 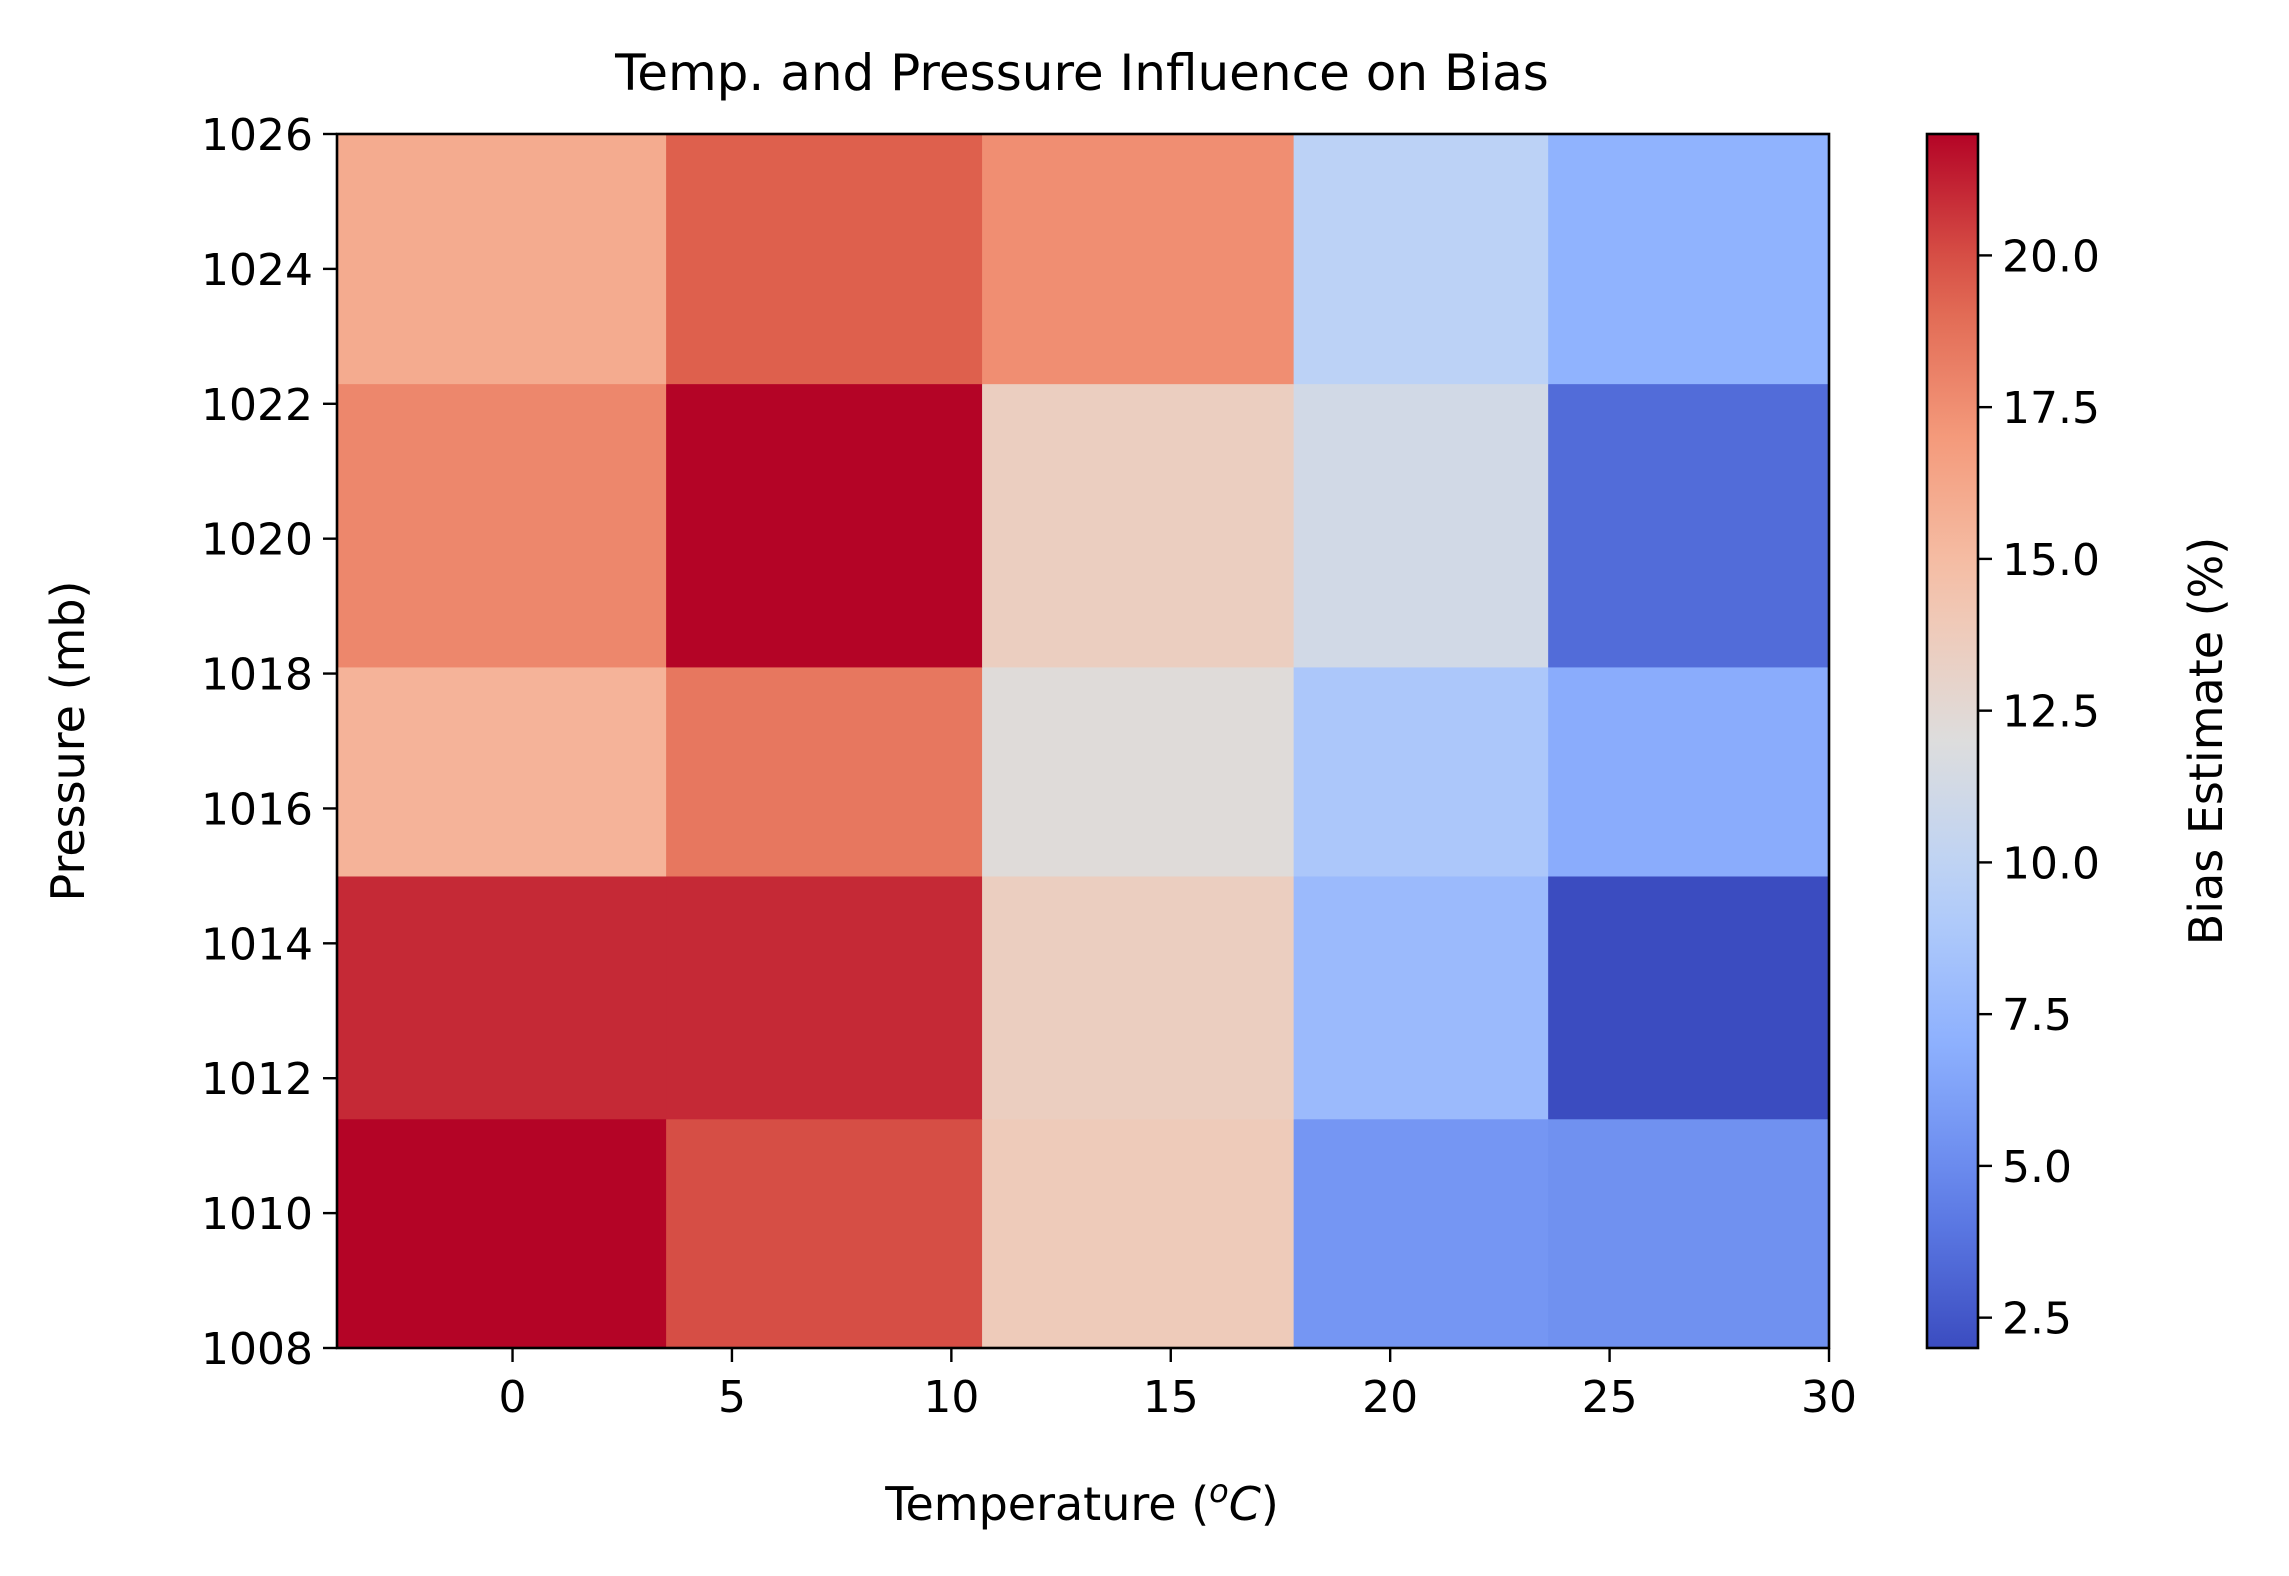 What do you see at coordinates (2037, 1167) in the screenshot?
I see `colorbar-tick-label: 5.0` at bounding box center [2037, 1167].